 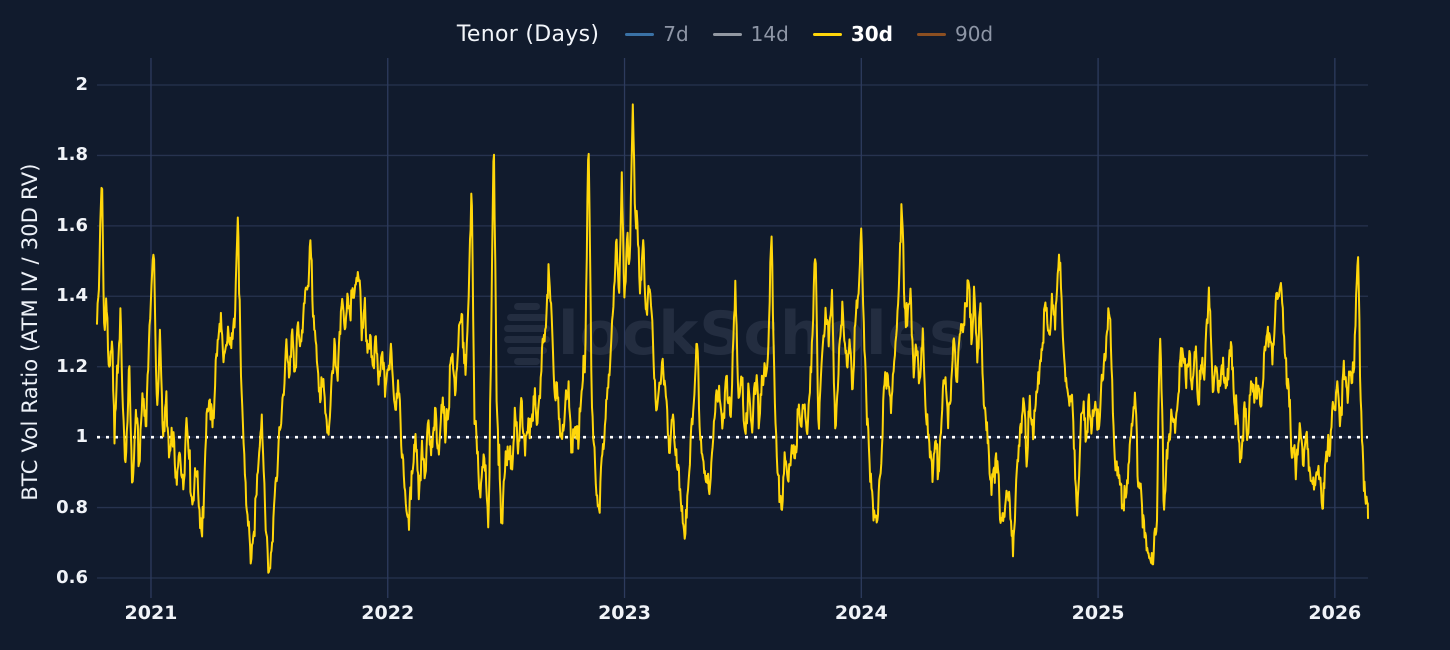 I want to click on legend: Tenor (Days) 7d 14d 30d 90d, so click(x=725, y=34).